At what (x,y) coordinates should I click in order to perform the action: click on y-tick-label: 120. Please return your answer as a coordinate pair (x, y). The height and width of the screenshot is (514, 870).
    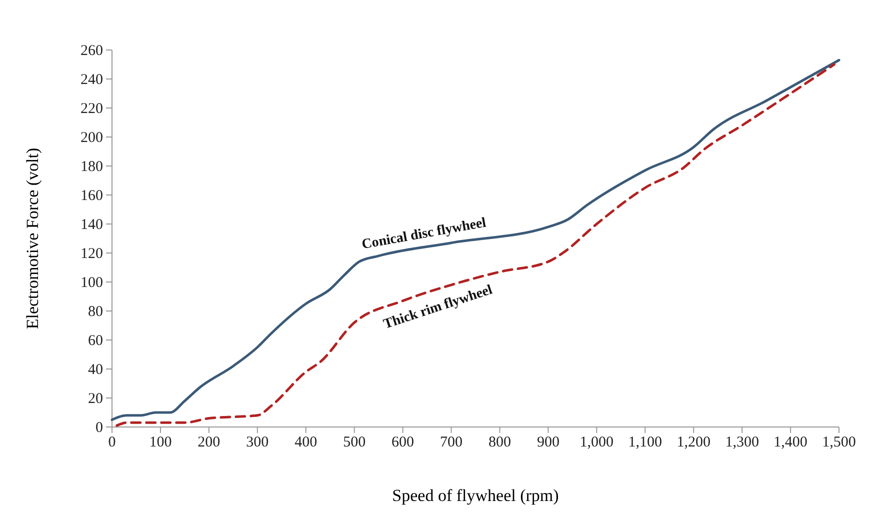
    Looking at the image, I should click on (91, 254).